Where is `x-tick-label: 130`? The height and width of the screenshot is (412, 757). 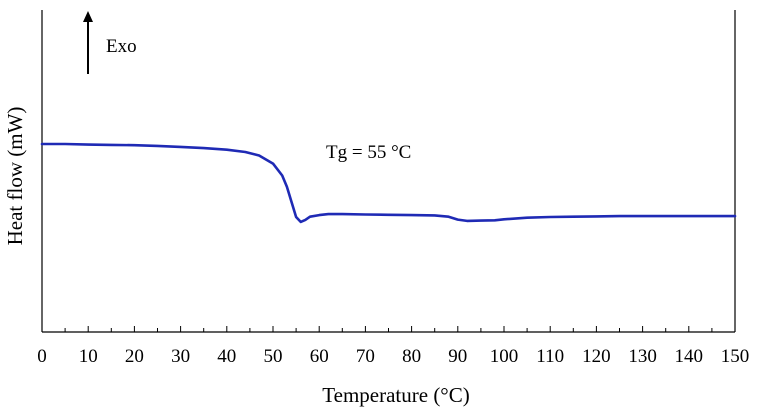 x-tick-label: 130 is located at coordinates (642, 356).